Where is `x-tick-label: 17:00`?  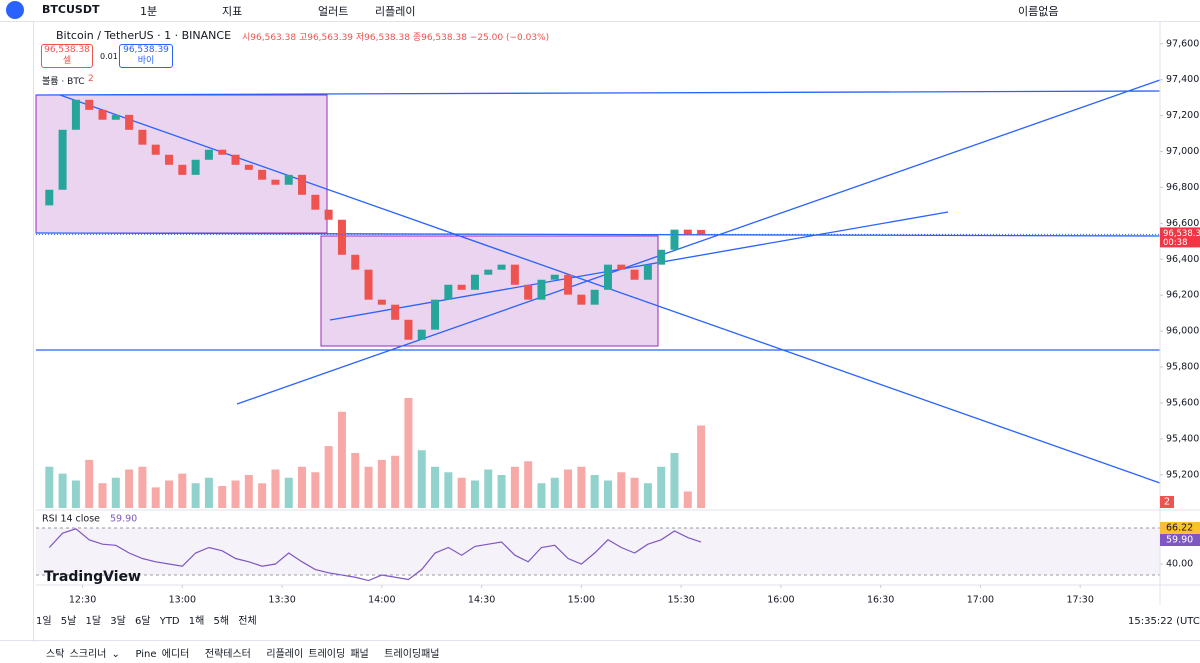 x-tick-label: 17:00 is located at coordinates (980, 600).